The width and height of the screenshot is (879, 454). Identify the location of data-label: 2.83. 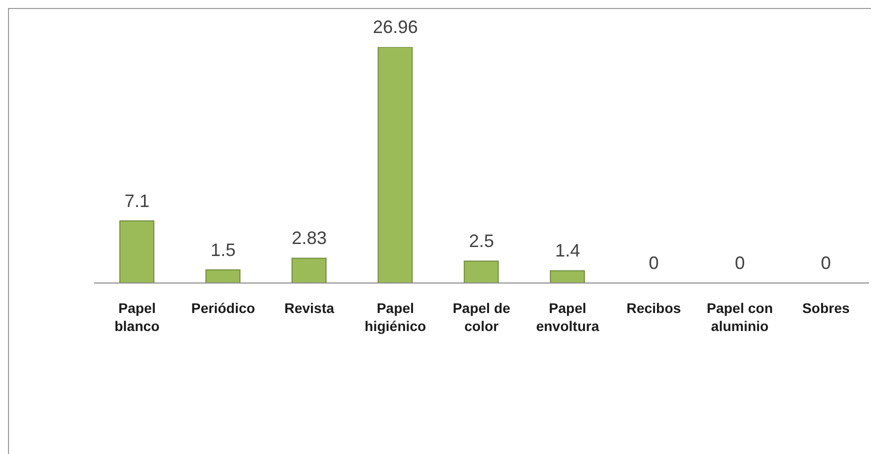
(309, 238).